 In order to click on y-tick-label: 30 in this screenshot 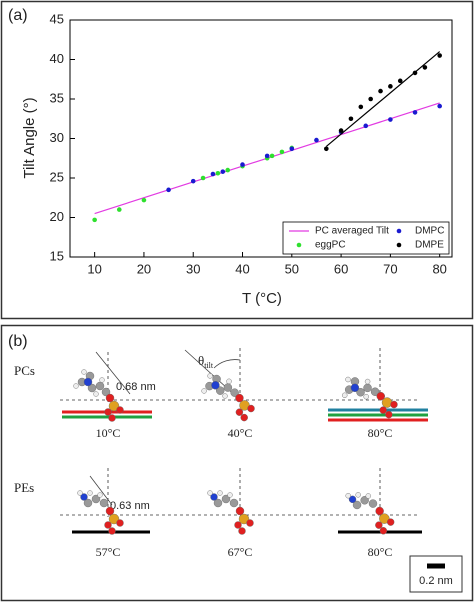, I will do `click(57, 137)`.